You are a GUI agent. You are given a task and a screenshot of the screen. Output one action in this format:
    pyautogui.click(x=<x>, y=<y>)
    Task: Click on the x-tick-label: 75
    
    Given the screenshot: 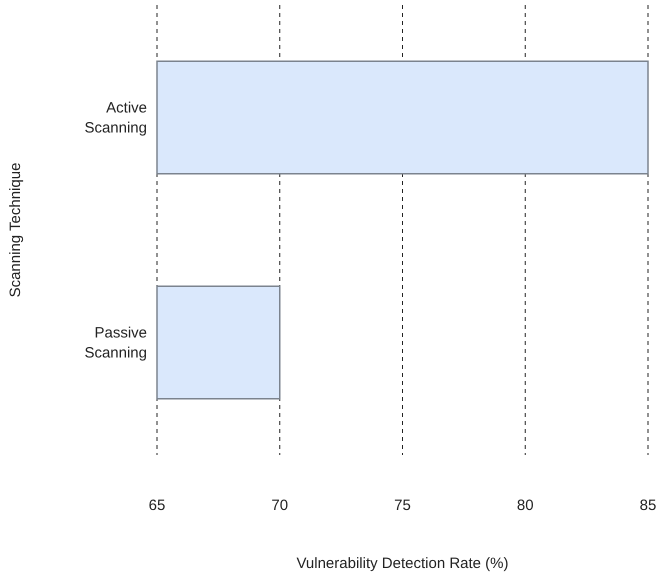 What is the action you would take?
    pyautogui.click(x=402, y=505)
    